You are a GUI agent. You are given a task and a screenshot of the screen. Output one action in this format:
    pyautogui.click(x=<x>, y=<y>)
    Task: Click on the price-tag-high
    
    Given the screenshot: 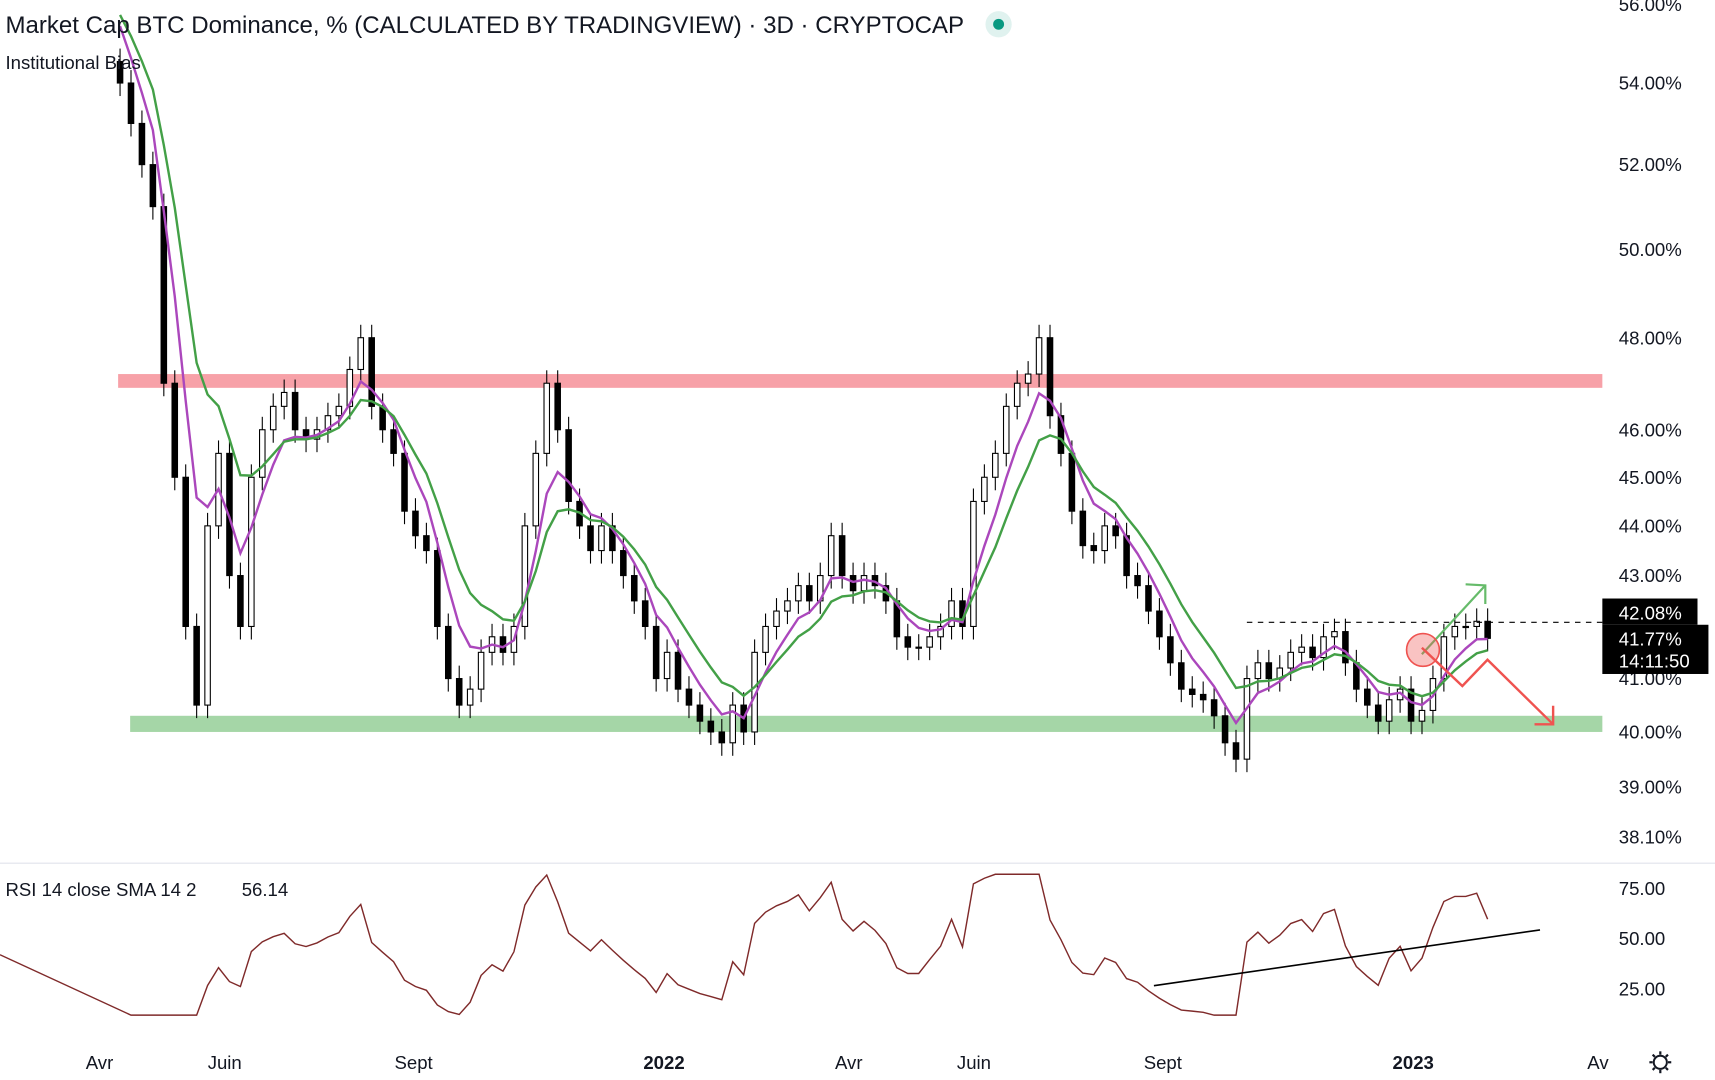 What is the action you would take?
    pyautogui.click(x=1650, y=611)
    